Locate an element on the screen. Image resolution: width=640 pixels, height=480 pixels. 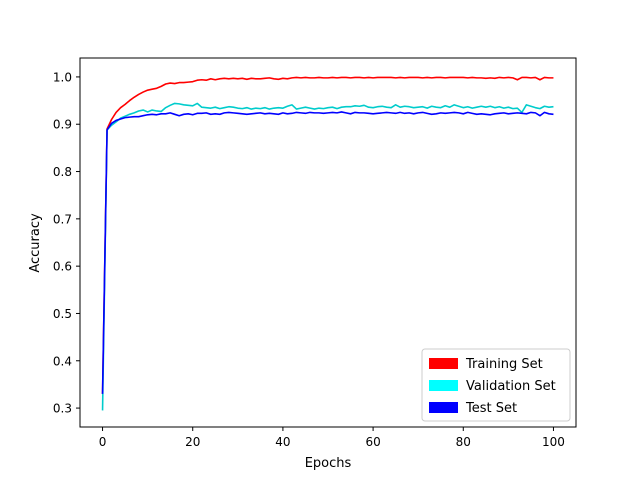
x-axis-label: Epochs is located at coordinates (328, 463).